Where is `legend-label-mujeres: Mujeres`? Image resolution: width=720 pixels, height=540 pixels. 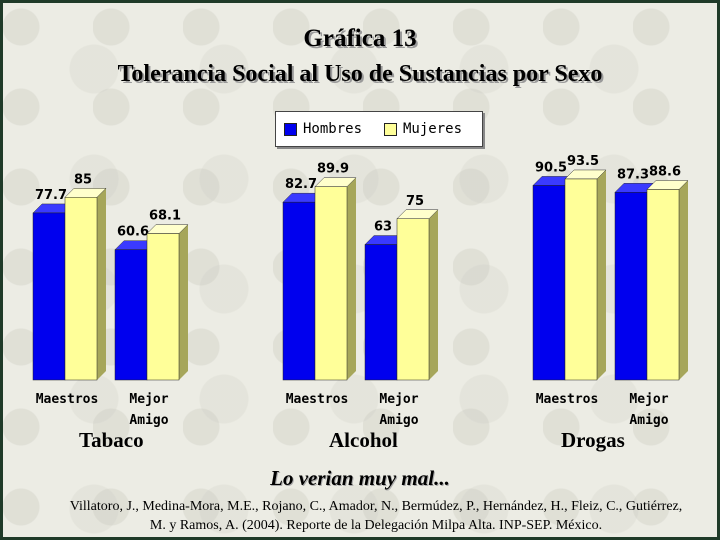
legend-label-mujeres: Mujeres is located at coordinates (433, 129).